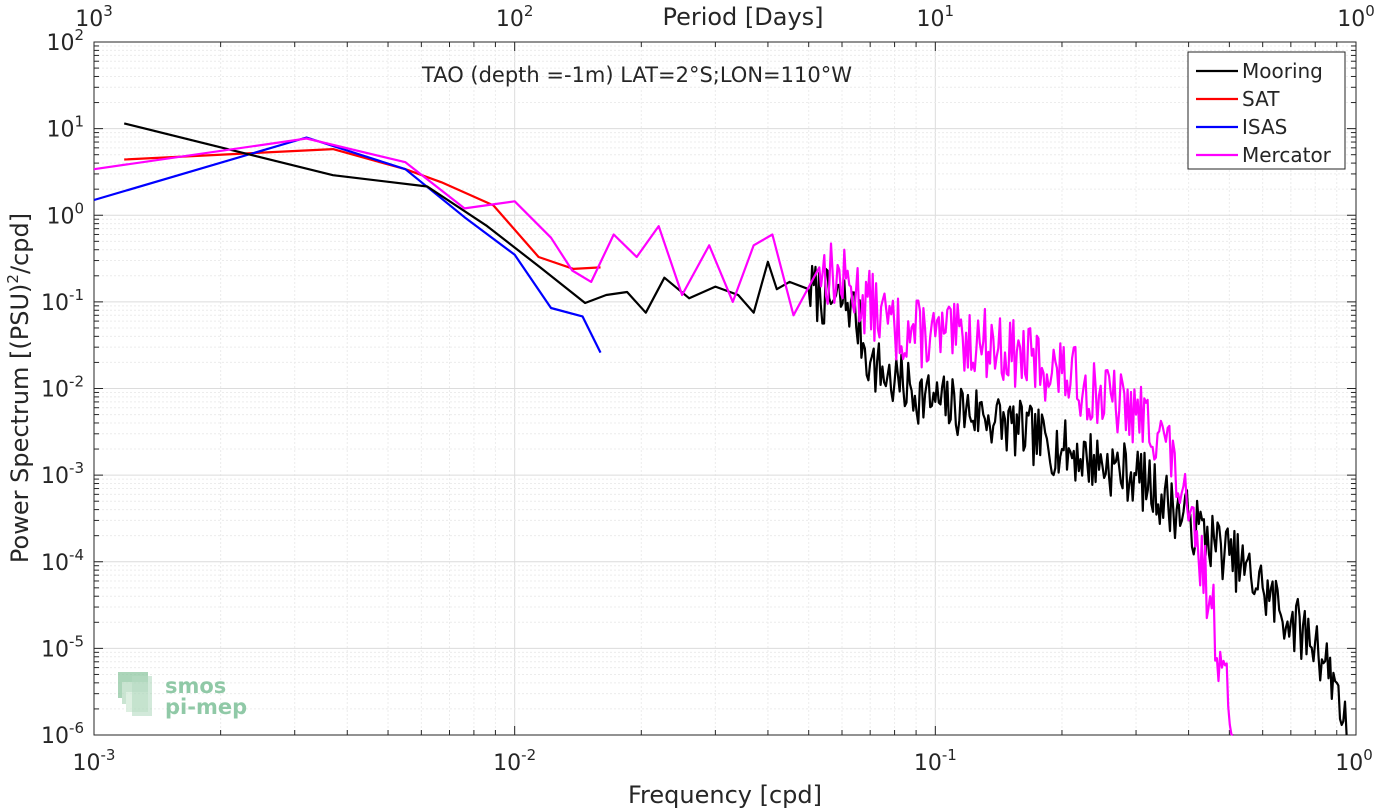  Describe the element at coordinates (515, 17) in the screenshot. I see `top-tick-label: 10²` at that location.